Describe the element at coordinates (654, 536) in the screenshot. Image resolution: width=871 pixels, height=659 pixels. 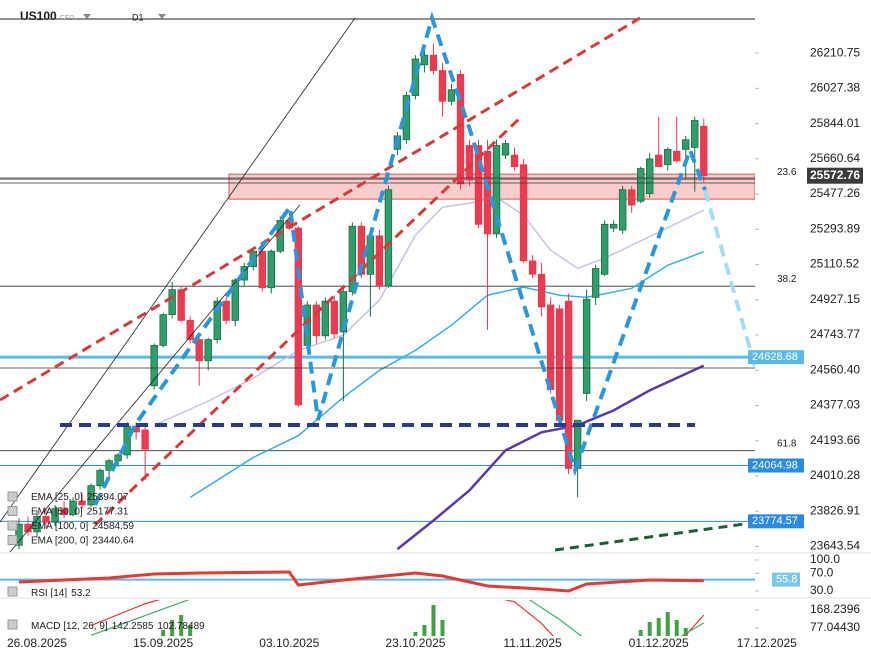
I see `trendline` at that location.